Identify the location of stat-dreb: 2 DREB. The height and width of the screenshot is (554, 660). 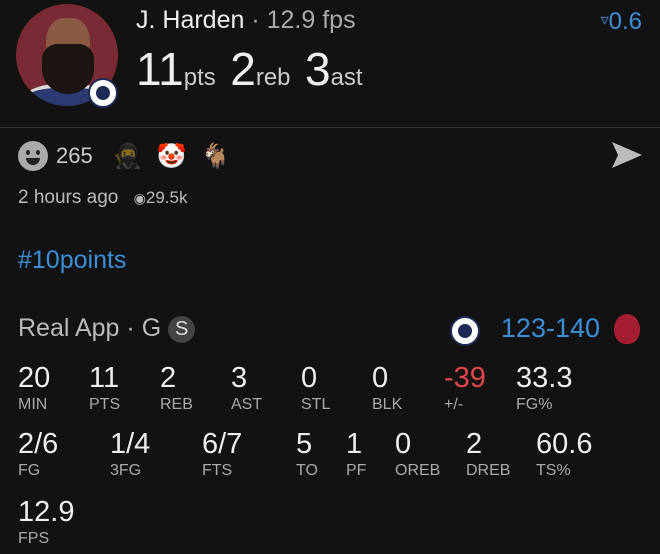
(488, 454).